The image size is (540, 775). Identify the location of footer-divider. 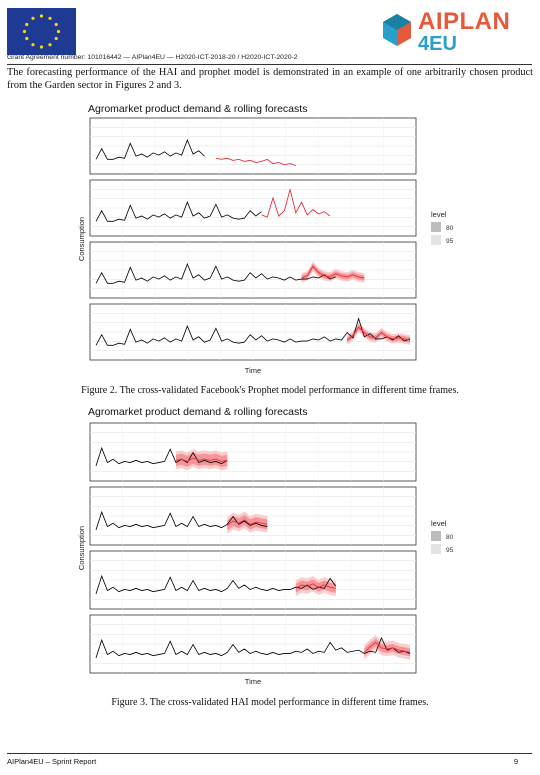
(269, 753).